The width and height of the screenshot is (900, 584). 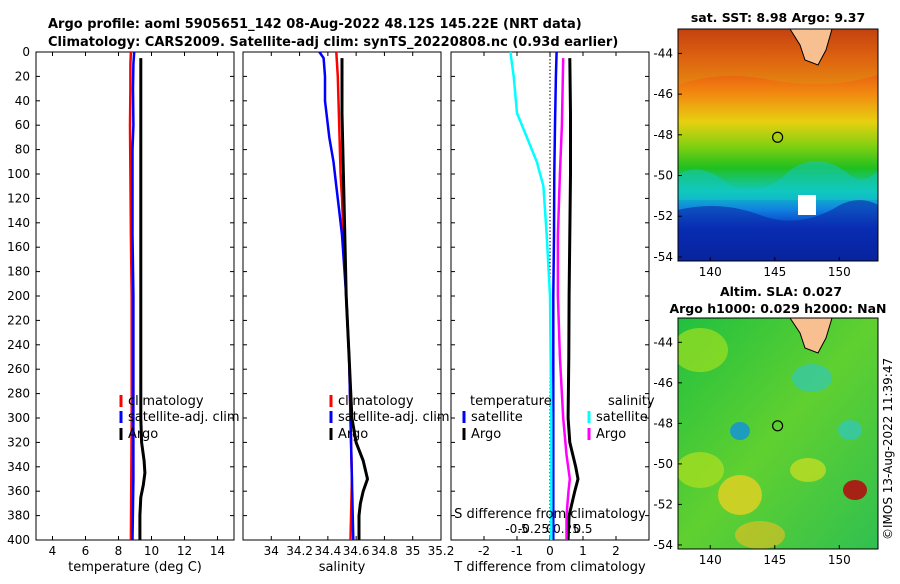 What do you see at coordinates (18, 467) in the screenshot?
I see `depth-tick-label: 340` at bounding box center [18, 467].